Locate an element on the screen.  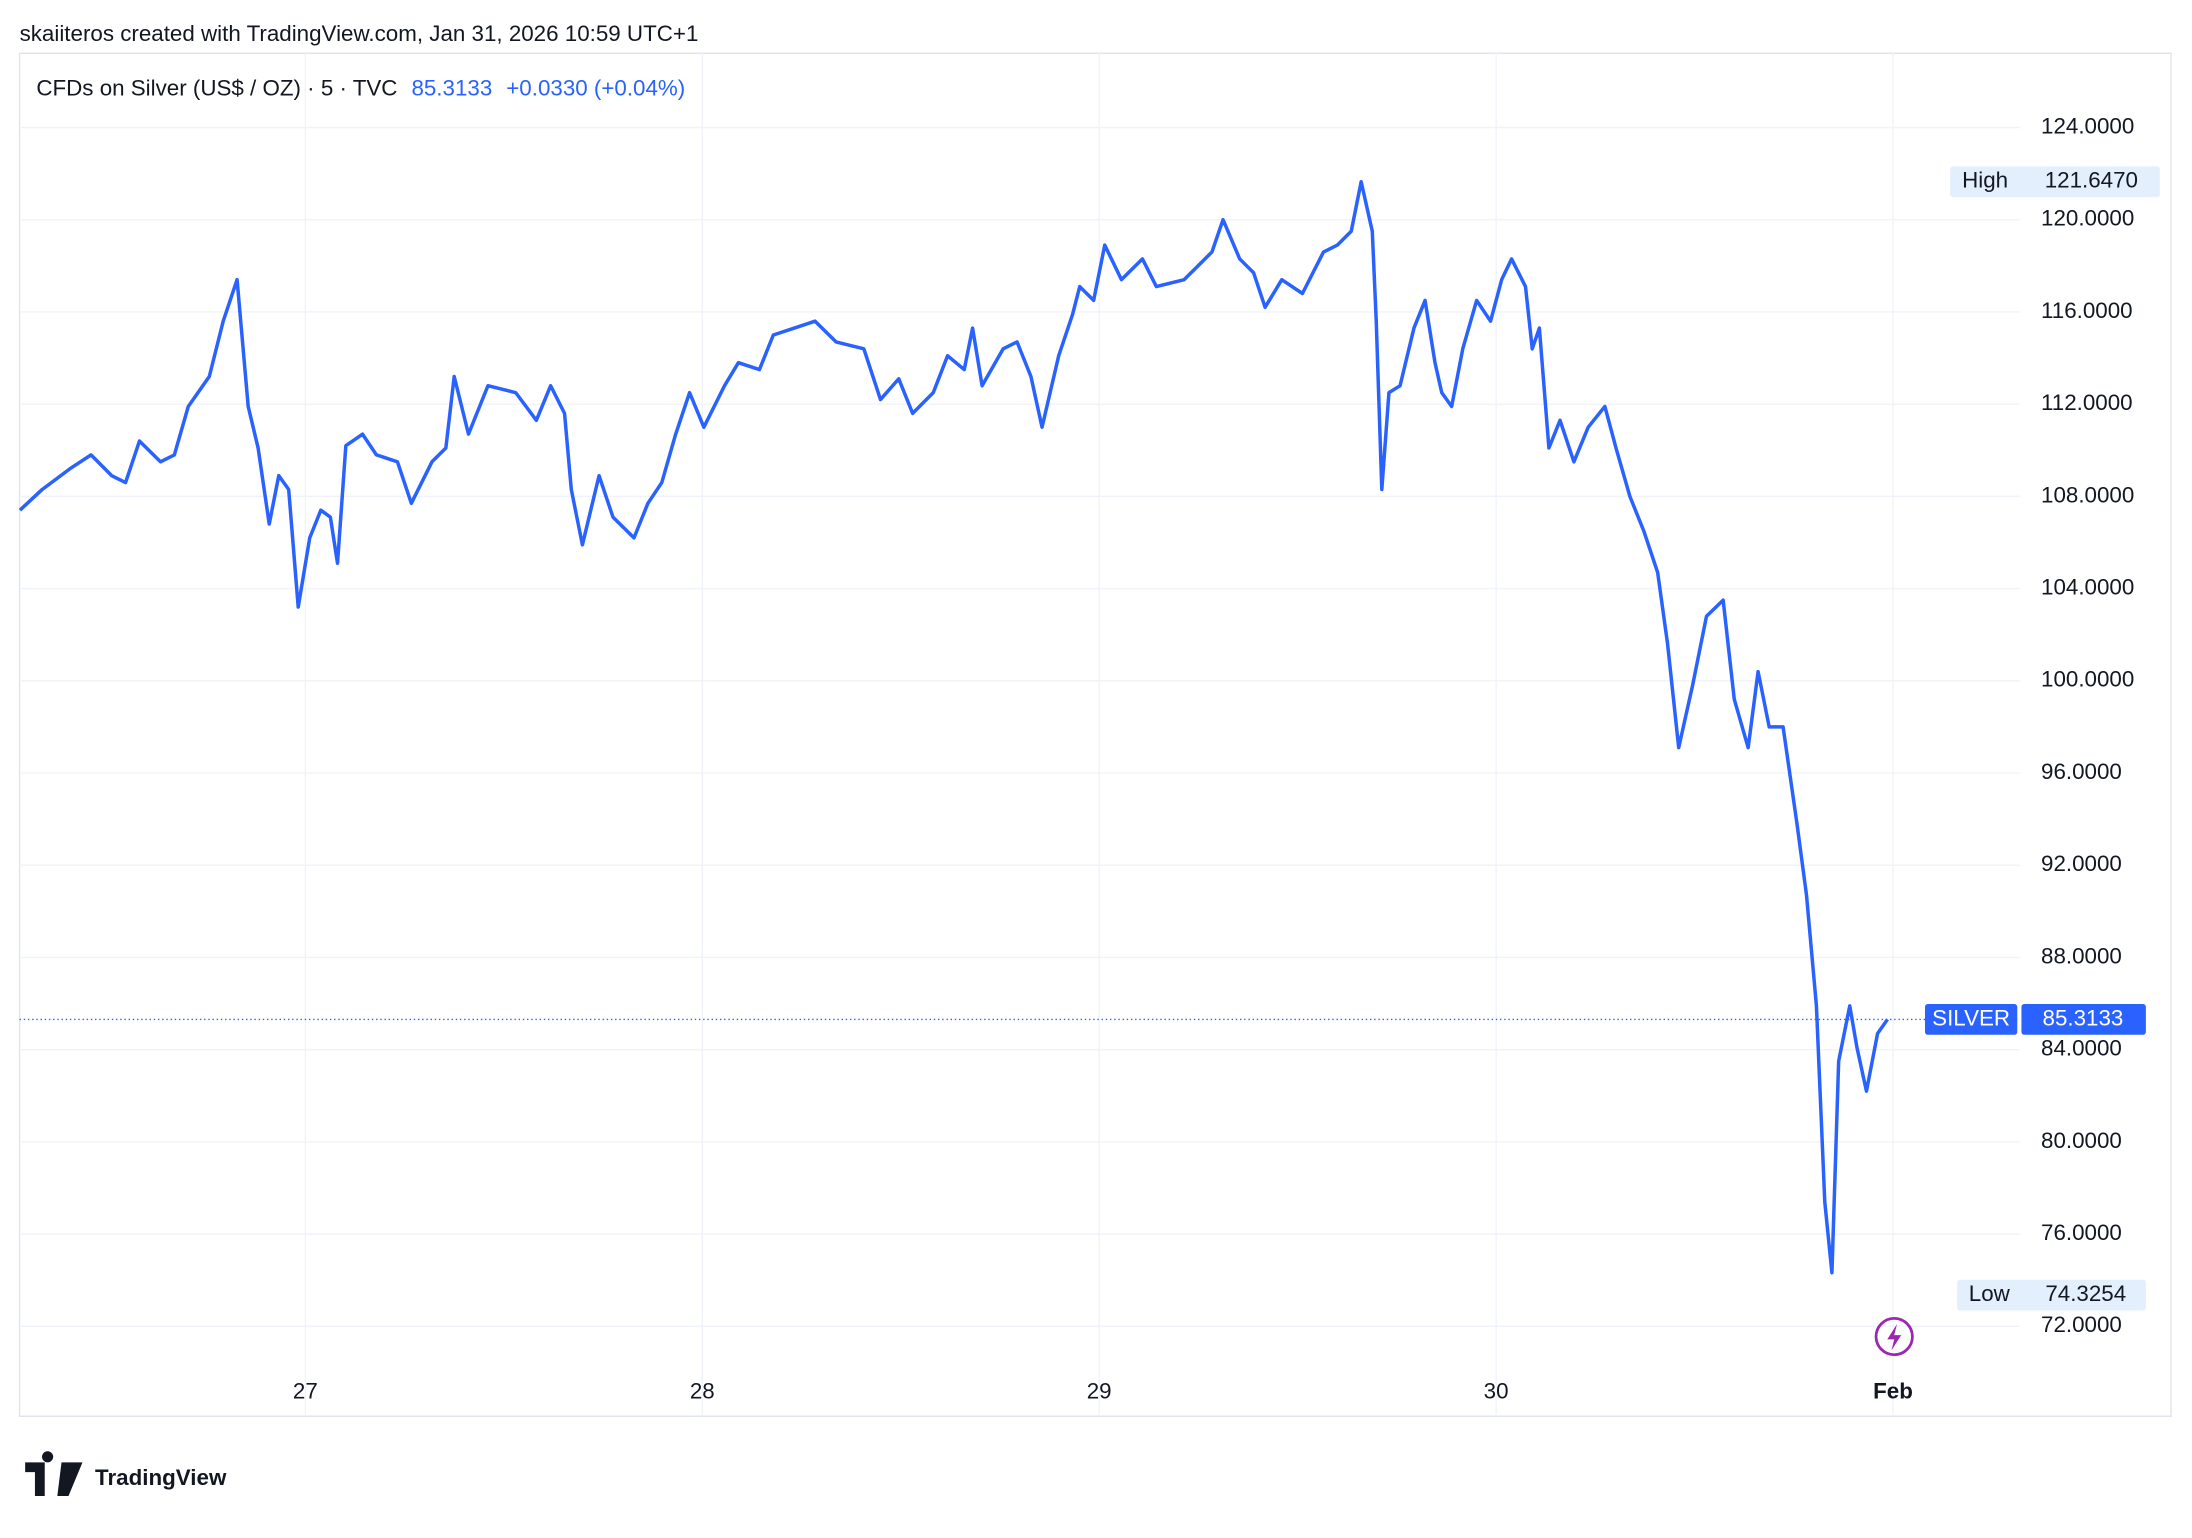
logo: TradingView is located at coordinates (126, 1473).